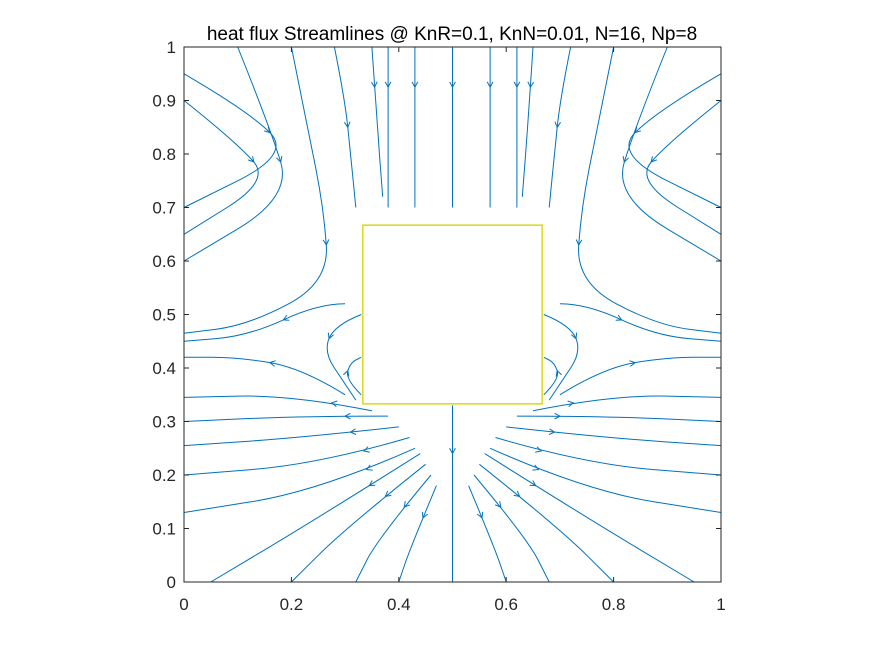 This screenshot has height=656, width=875. I want to click on y-tick-label: 0.7, so click(164, 208).